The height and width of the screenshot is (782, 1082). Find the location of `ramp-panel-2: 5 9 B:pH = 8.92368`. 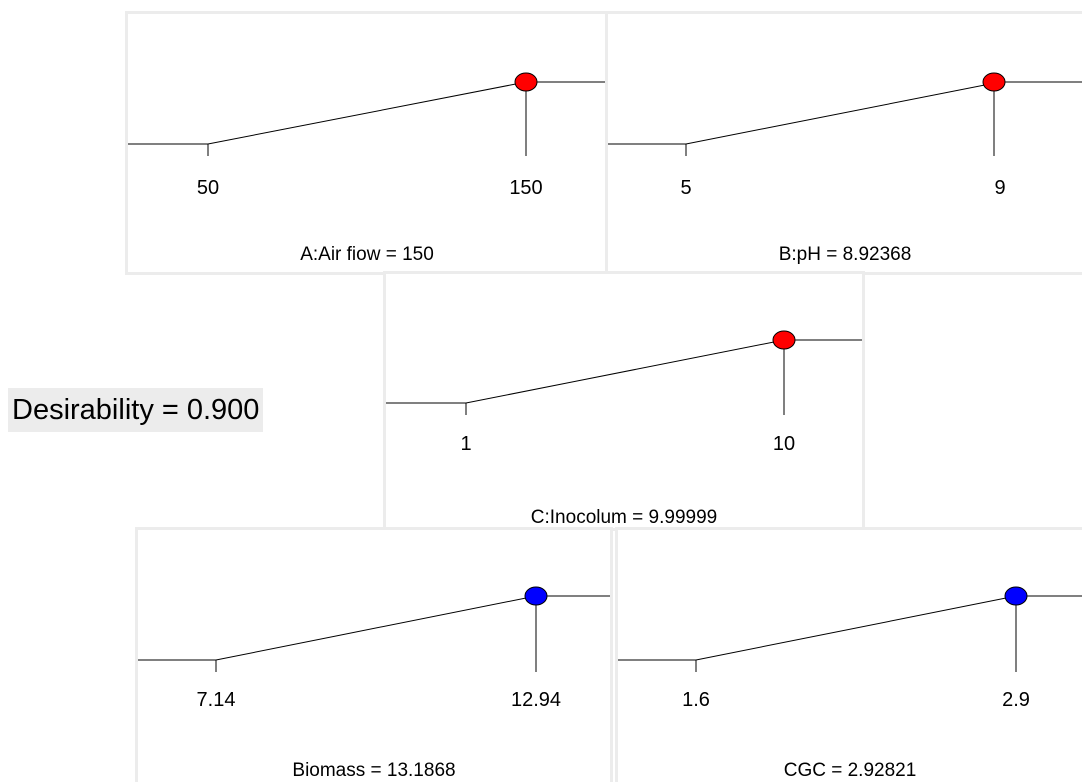

ramp-panel-2: 5 9 B:pH = 8.92368 is located at coordinates (845, 143).